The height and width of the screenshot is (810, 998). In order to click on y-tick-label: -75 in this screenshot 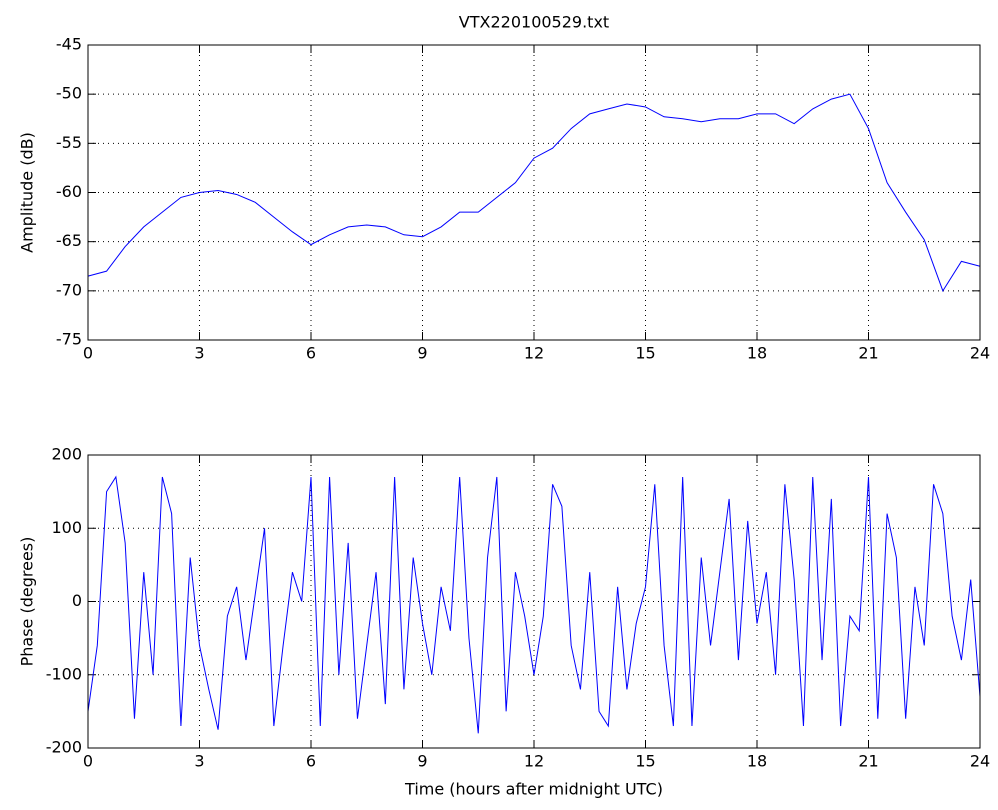, I will do `click(69, 339)`.